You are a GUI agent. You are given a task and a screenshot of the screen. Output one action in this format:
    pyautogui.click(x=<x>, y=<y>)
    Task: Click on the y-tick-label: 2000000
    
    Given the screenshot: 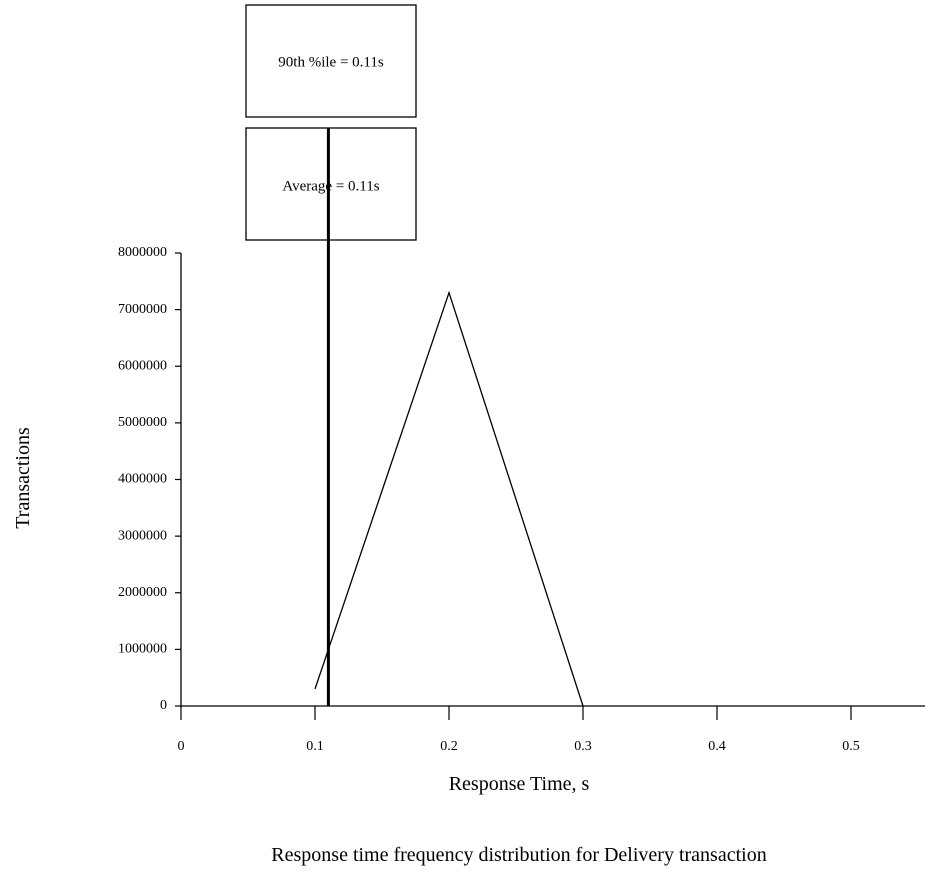 What is the action you would take?
    pyautogui.click(x=142, y=592)
    